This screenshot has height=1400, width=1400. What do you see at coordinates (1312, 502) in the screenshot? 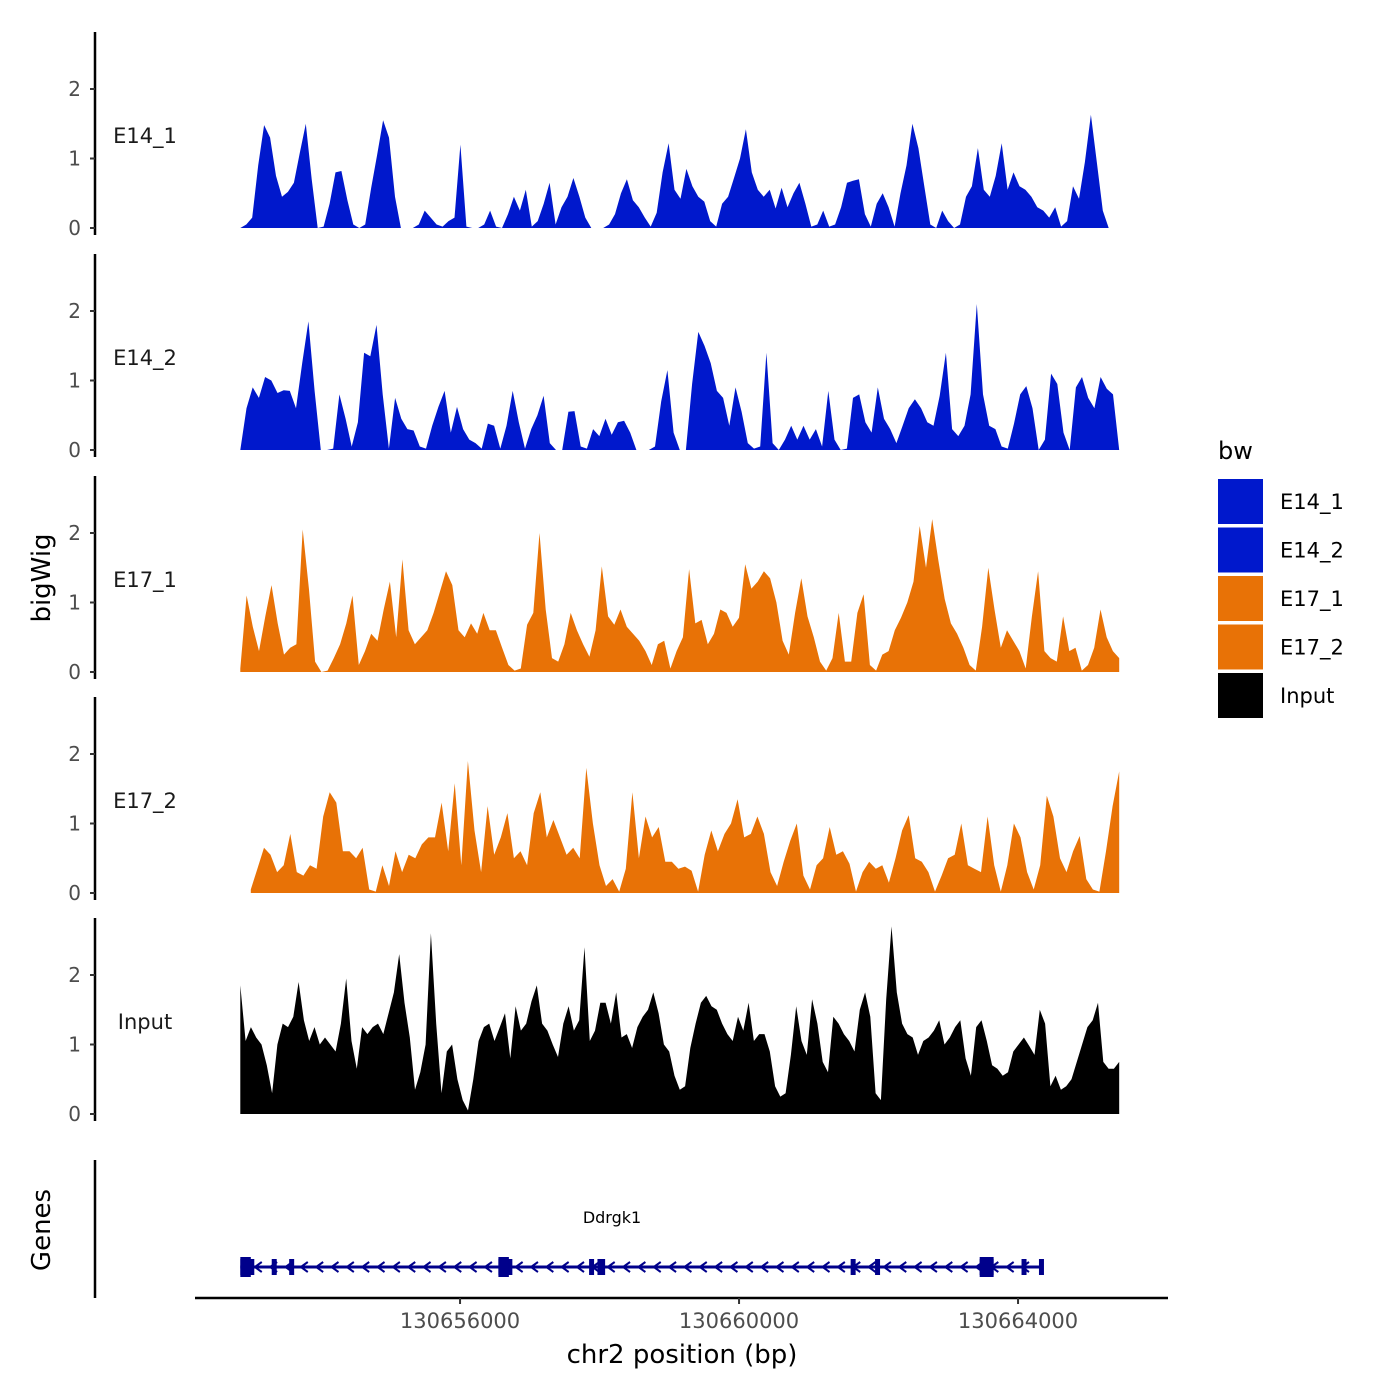
I see `legend-label: E14_1` at bounding box center [1312, 502].